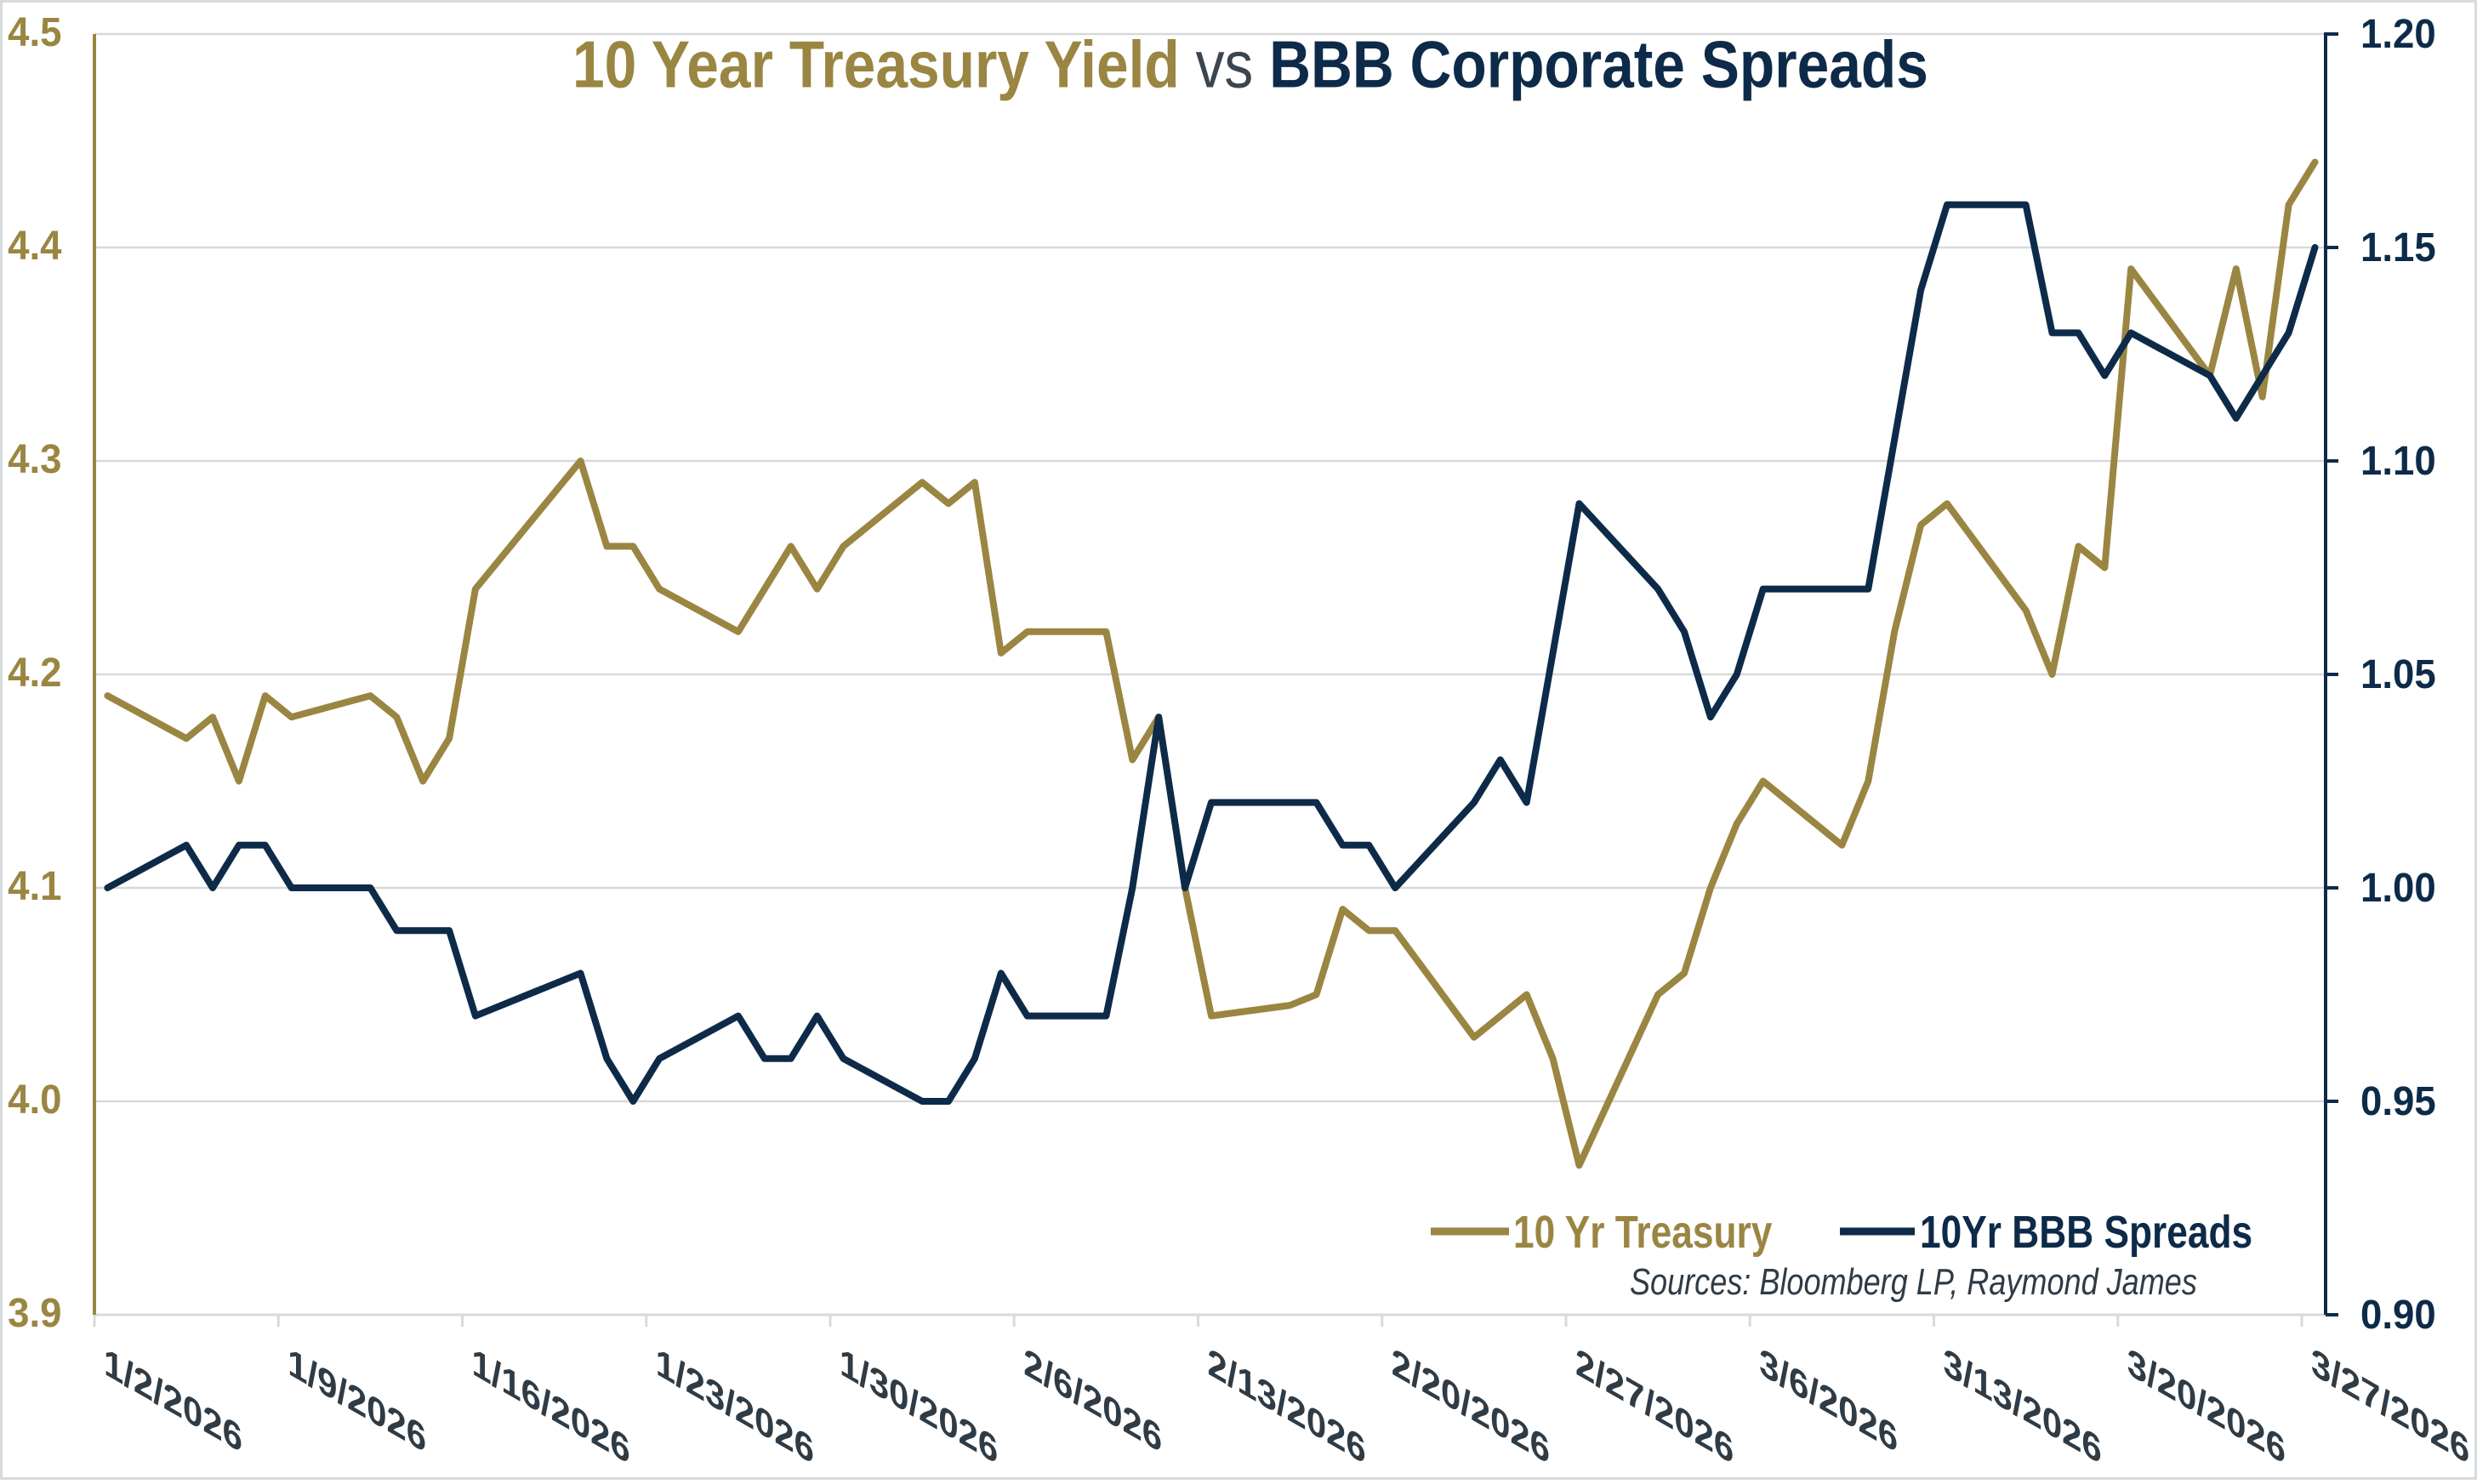  Describe the element at coordinates (2398, 460) in the screenshot. I see `svg-text: 1.10` at that location.